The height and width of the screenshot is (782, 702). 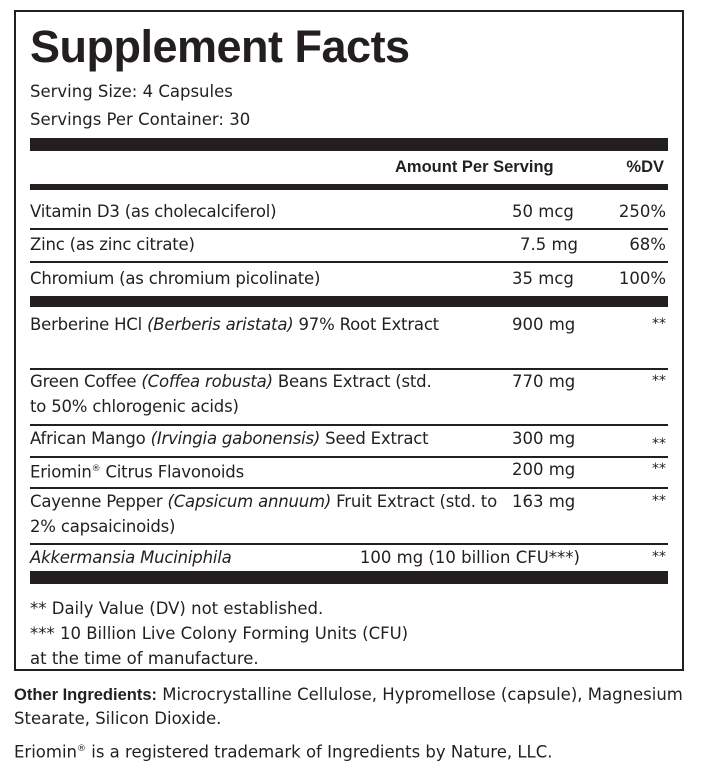 What do you see at coordinates (549, 244) in the screenshot?
I see `nutrient-amount: 7.5 mg` at bounding box center [549, 244].